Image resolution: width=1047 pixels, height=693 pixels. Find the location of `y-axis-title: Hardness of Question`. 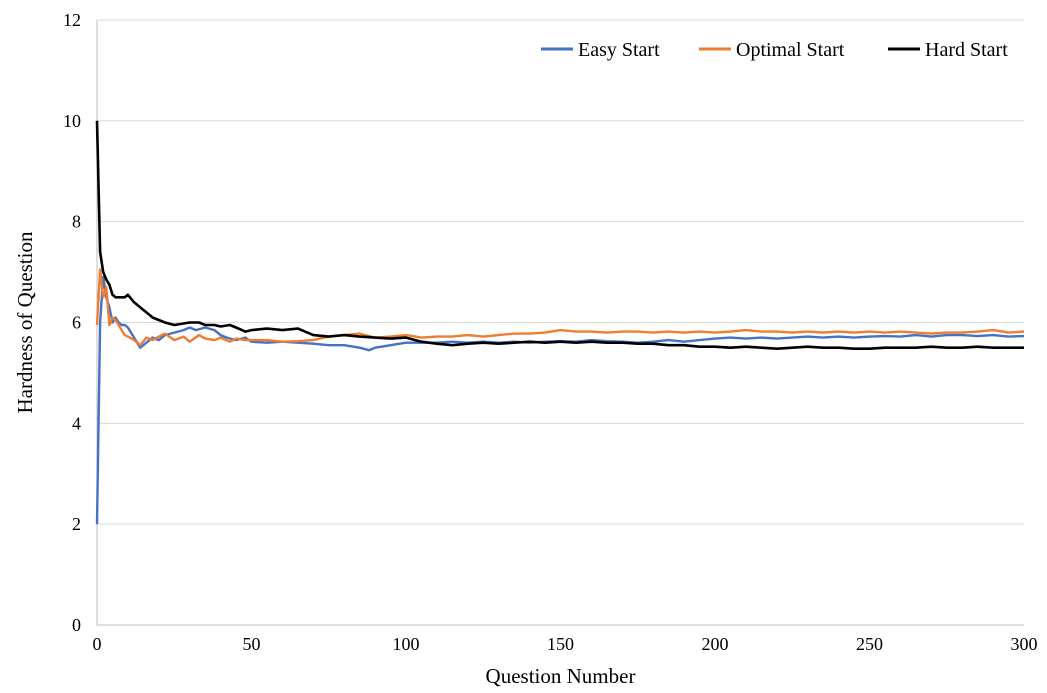

y-axis-title: Hardness of Question is located at coordinates (25, 322).